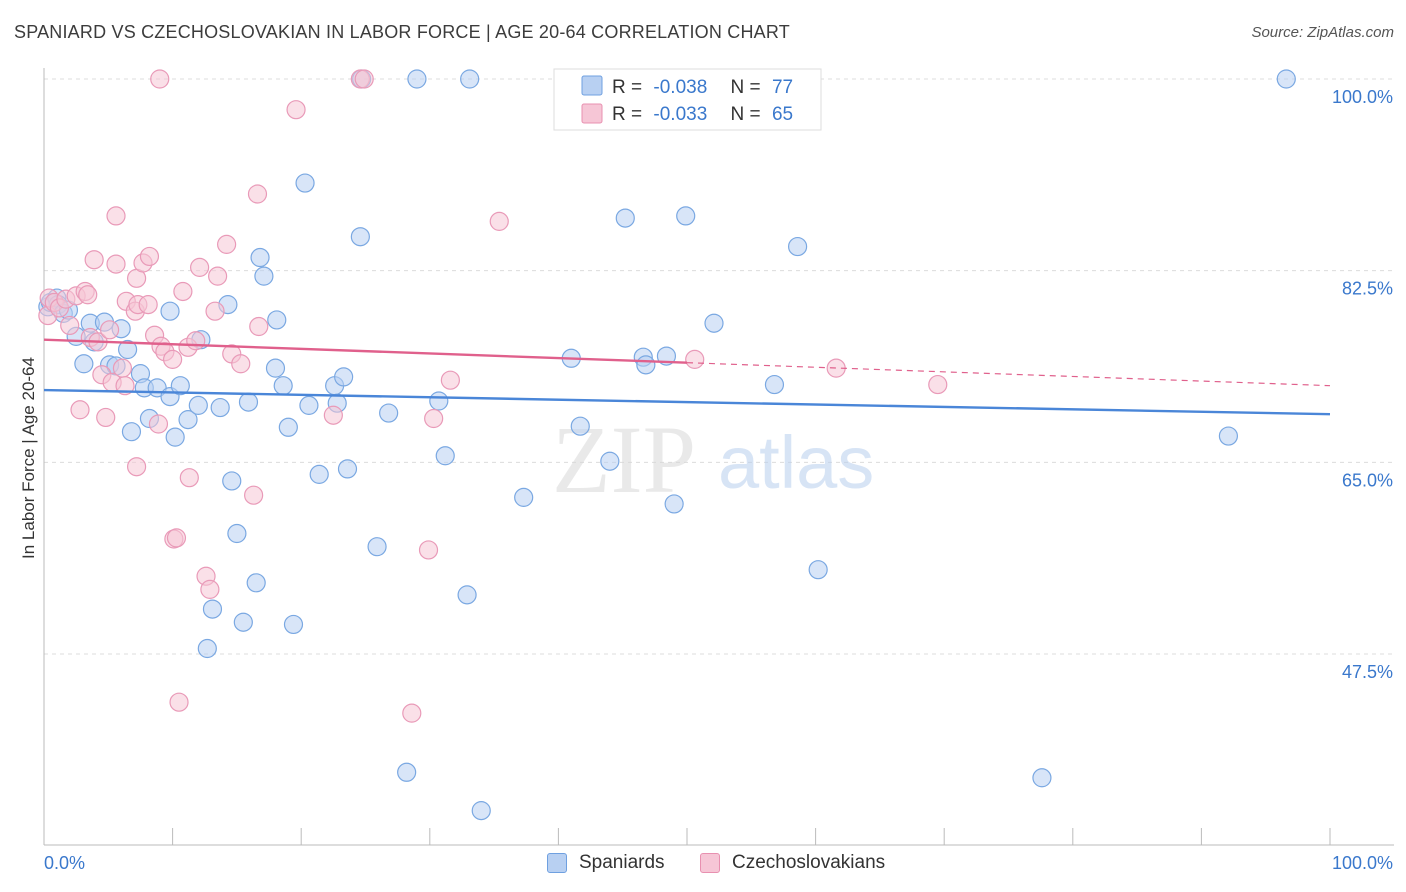  I want to click on trend-line-spaniards, so click(687, 402).